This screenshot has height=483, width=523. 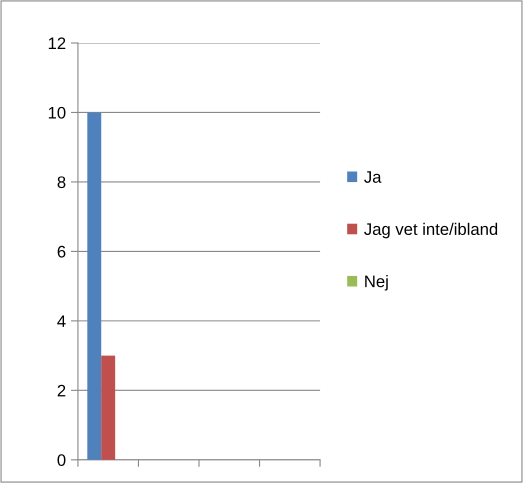 I want to click on legend-label: Jag vet inte/ibland, so click(x=431, y=230).